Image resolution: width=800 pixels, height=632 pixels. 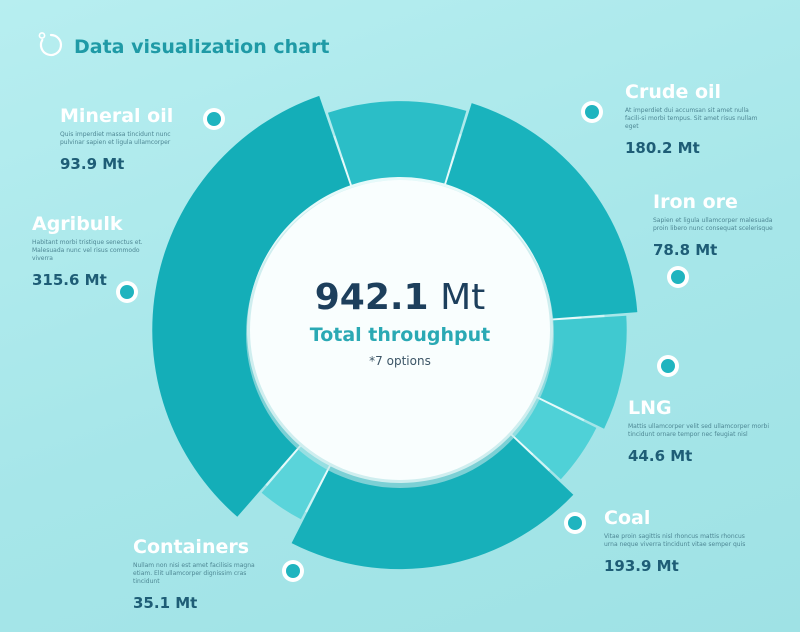 I want to click on slice-name: Agribulk, so click(x=77, y=224).